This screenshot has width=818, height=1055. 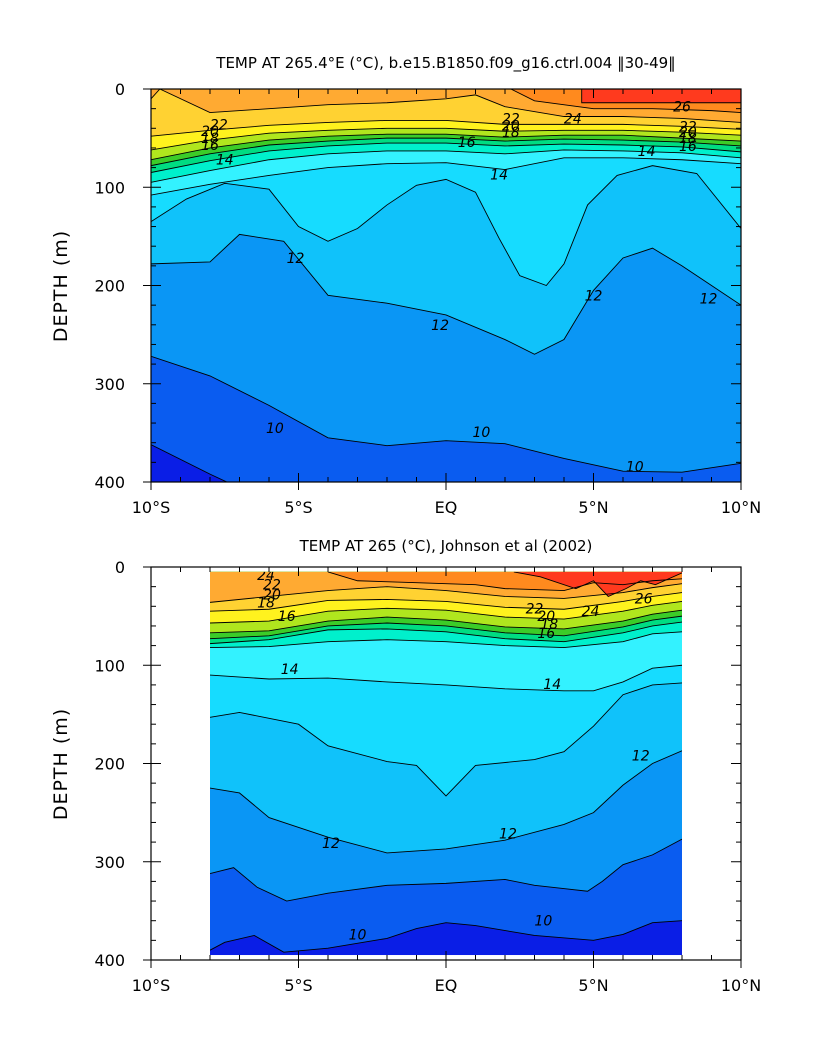 What do you see at coordinates (109, 384) in the screenshot?
I see `y-tick-label: 300` at bounding box center [109, 384].